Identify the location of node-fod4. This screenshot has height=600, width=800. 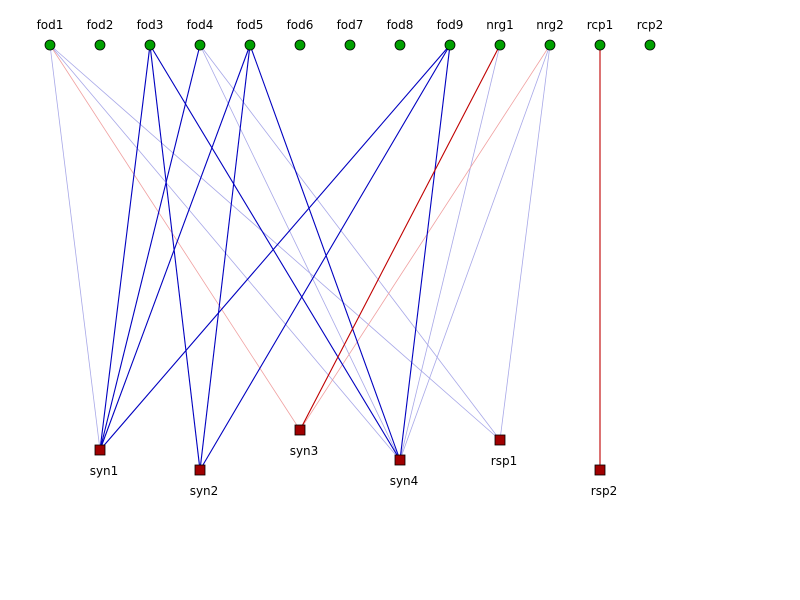
(200, 45).